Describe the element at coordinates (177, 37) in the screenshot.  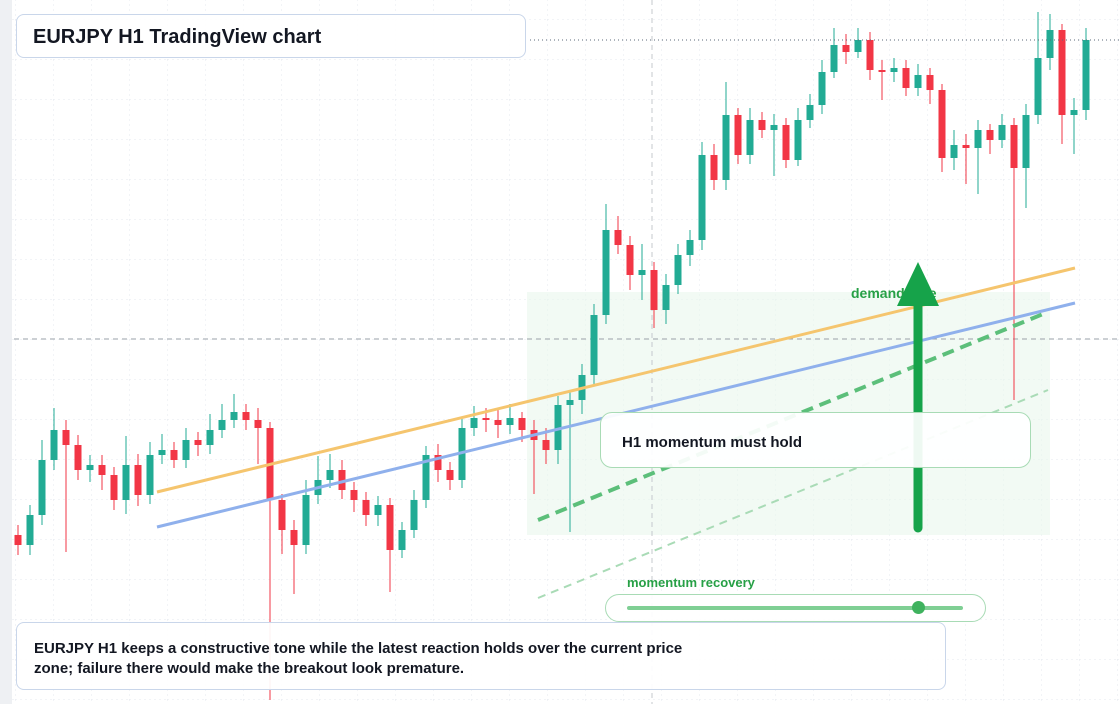
I see `title: EURJPY H1 TradingView chart` at that location.